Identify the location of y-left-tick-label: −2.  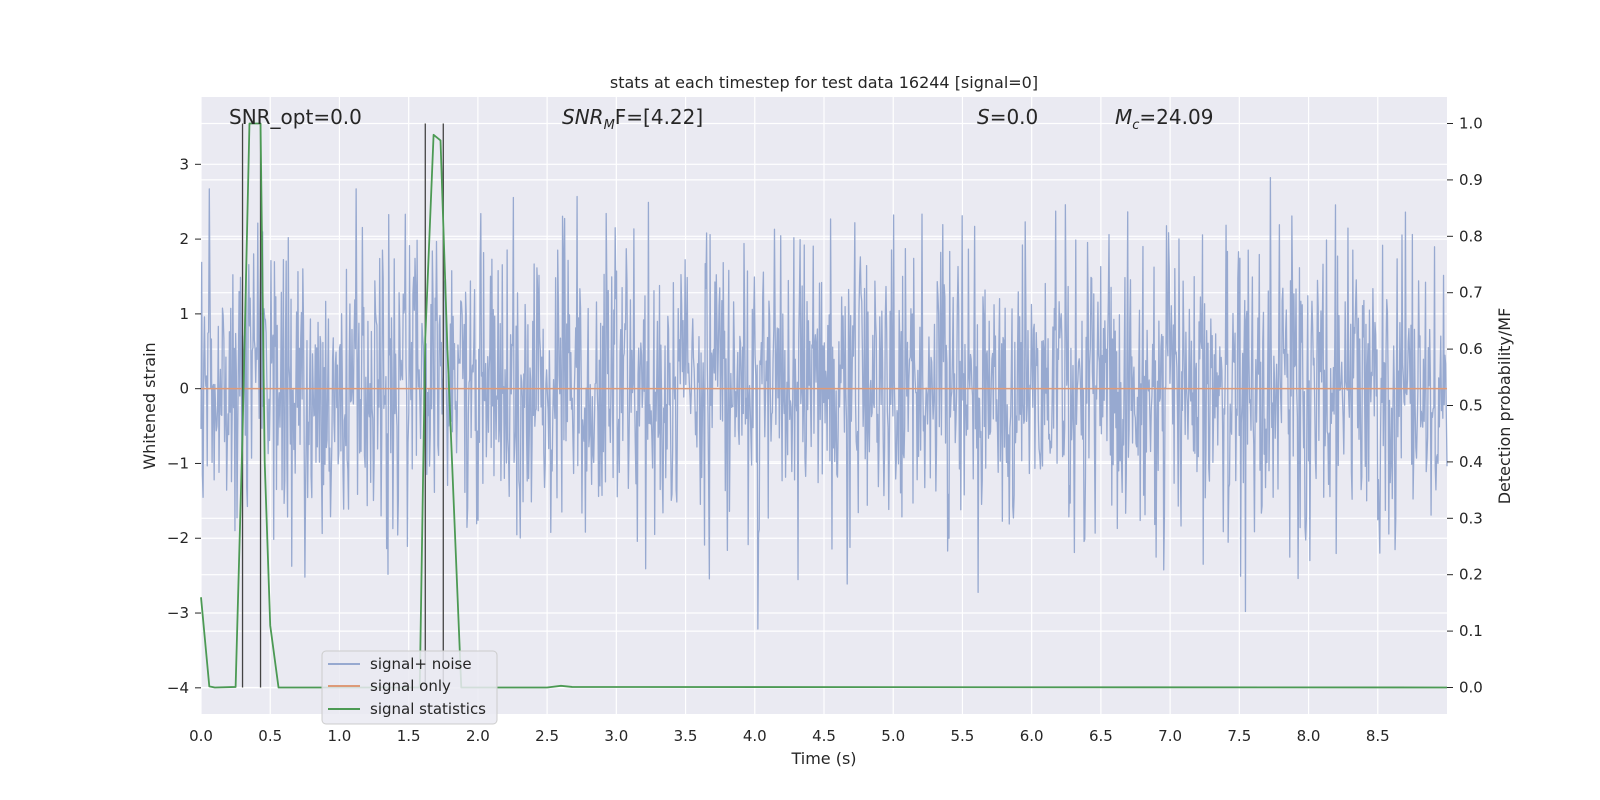
(178, 538).